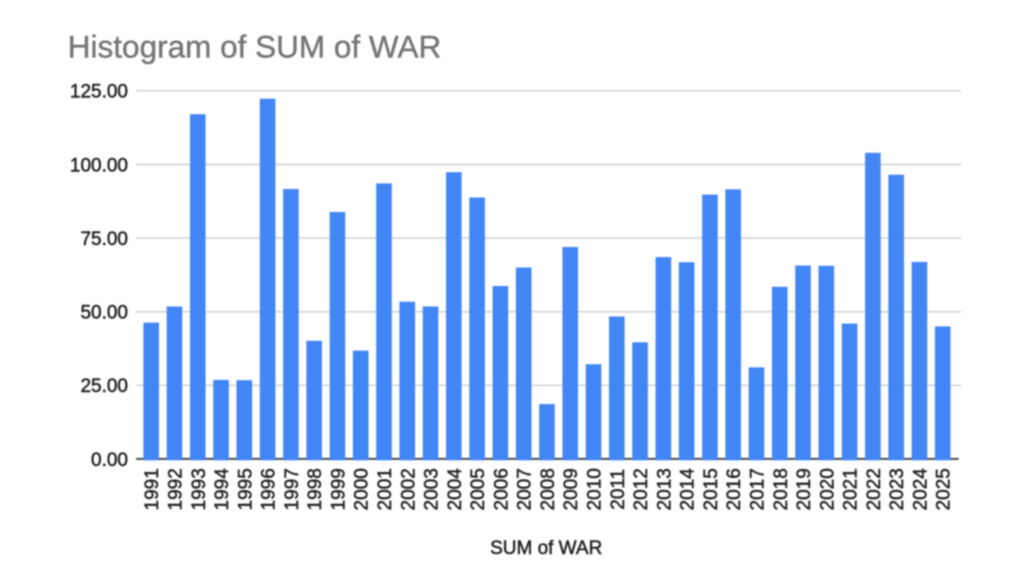 This screenshot has width=1024, height=576. What do you see at coordinates (851, 489) in the screenshot?
I see `svg-text: 2021` at bounding box center [851, 489].